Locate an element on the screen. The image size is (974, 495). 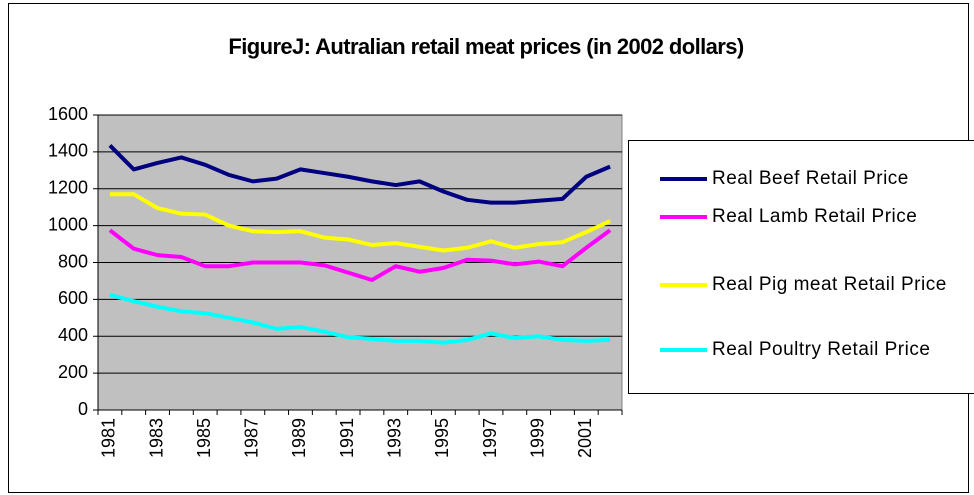
y-tick-label: 400 is located at coordinates (73, 335).